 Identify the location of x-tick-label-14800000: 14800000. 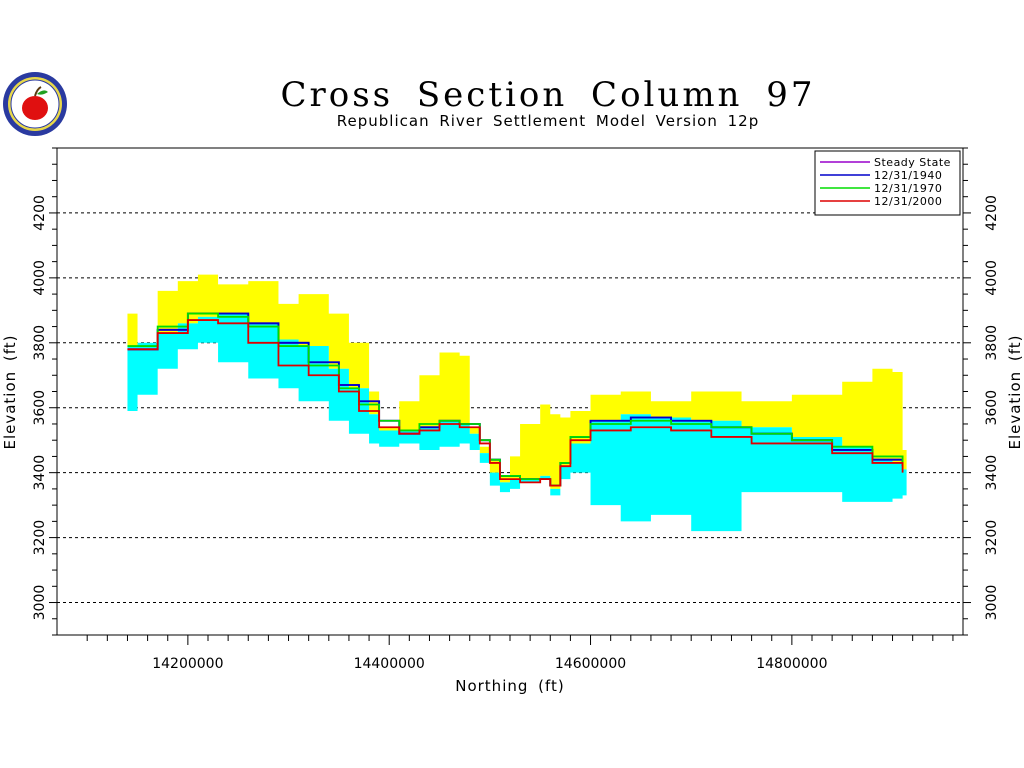
(791, 664).